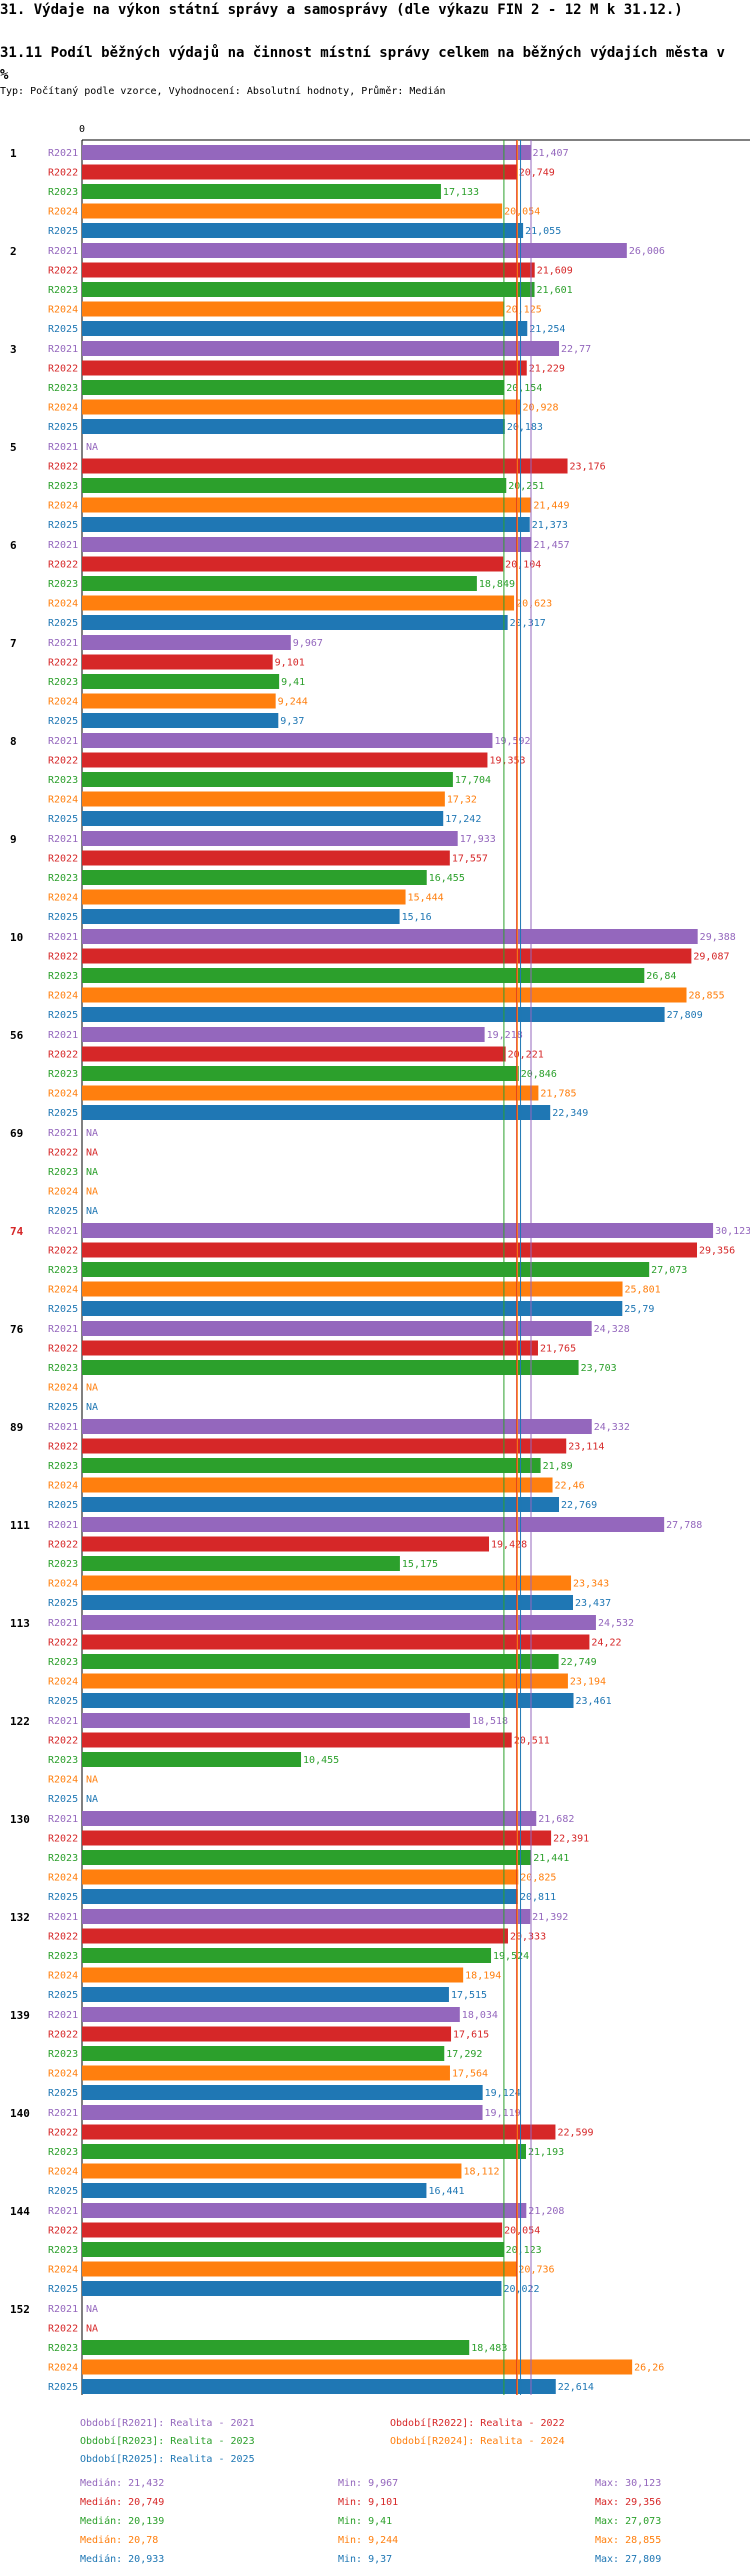  I want to click on category-label: 6, so click(13, 545).